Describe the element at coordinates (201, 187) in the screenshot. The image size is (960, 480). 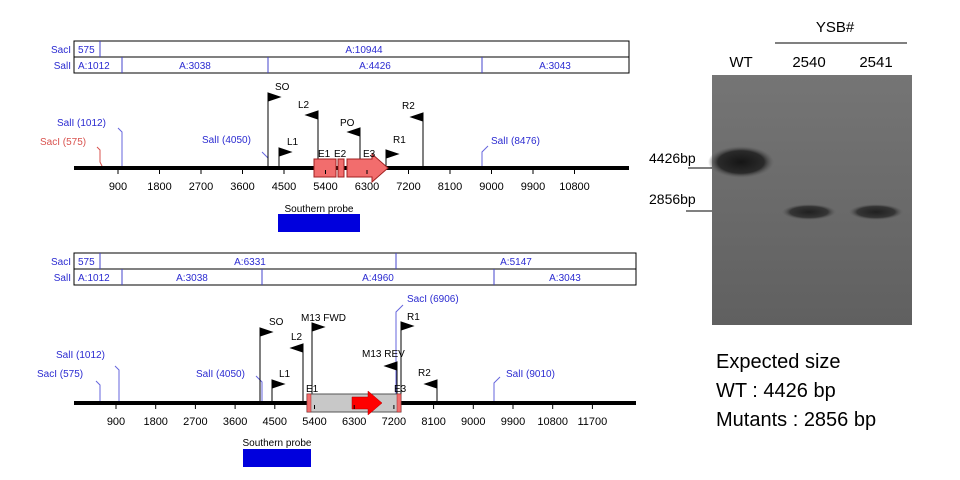
I see `top-axis-tick-label: 2700` at that location.